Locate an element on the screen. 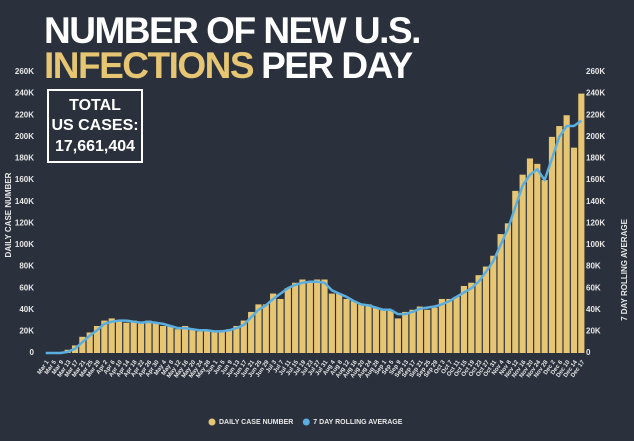 The width and height of the screenshot is (634, 441). y-tick-label: 260K is located at coordinates (24, 71).